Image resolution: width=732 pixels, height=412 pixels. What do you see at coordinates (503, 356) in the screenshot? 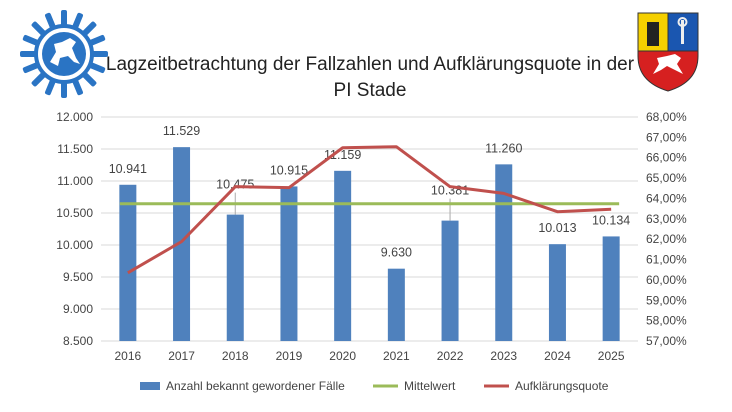
I see `x-tick-label: 2023` at bounding box center [503, 356].